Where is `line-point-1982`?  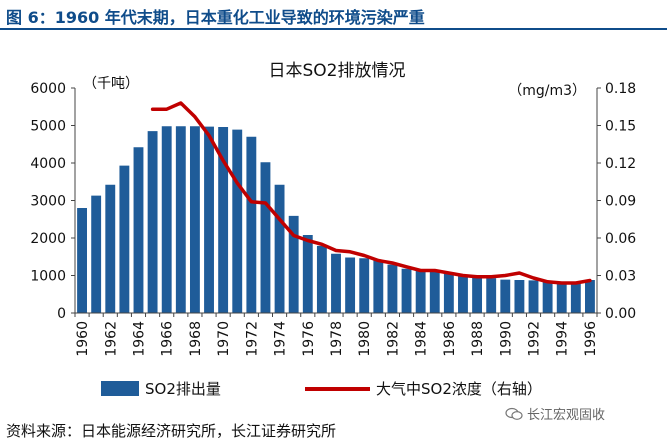
line-point-1982 is located at coordinates (392, 263).